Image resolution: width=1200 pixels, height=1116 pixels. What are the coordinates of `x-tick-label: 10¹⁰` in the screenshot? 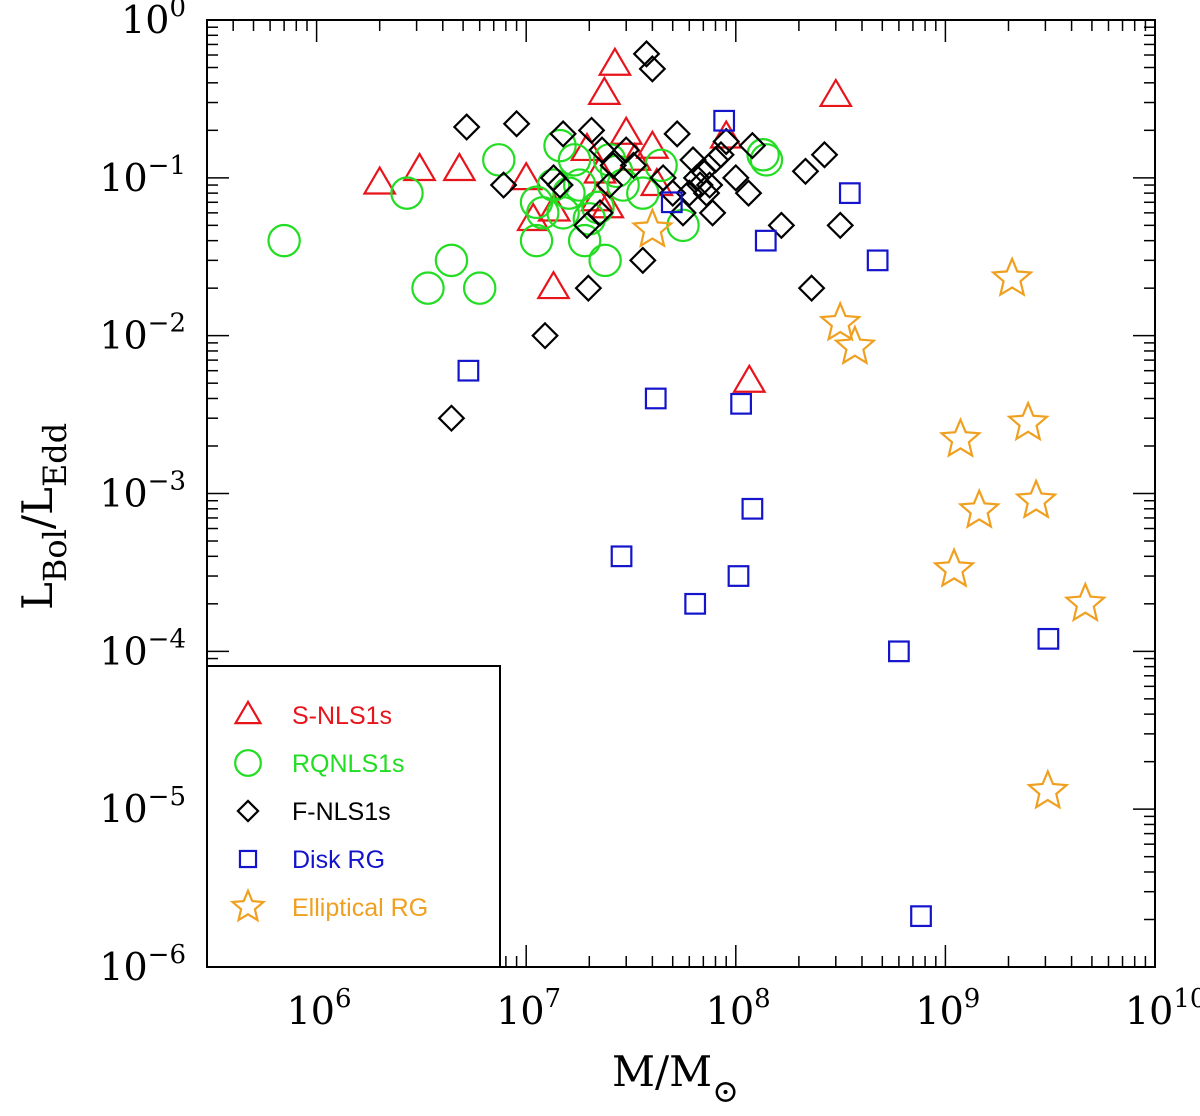 It's located at (1162, 1008).